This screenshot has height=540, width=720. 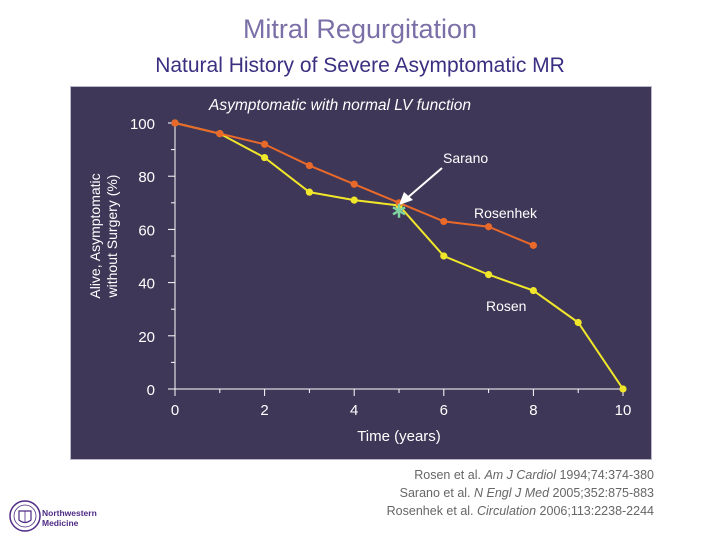 What do you see at coordinates (112, 237) in the screenshot?
I see `y-axis-label-line2: without Surgery (%)` at bounding box center [112, 237].